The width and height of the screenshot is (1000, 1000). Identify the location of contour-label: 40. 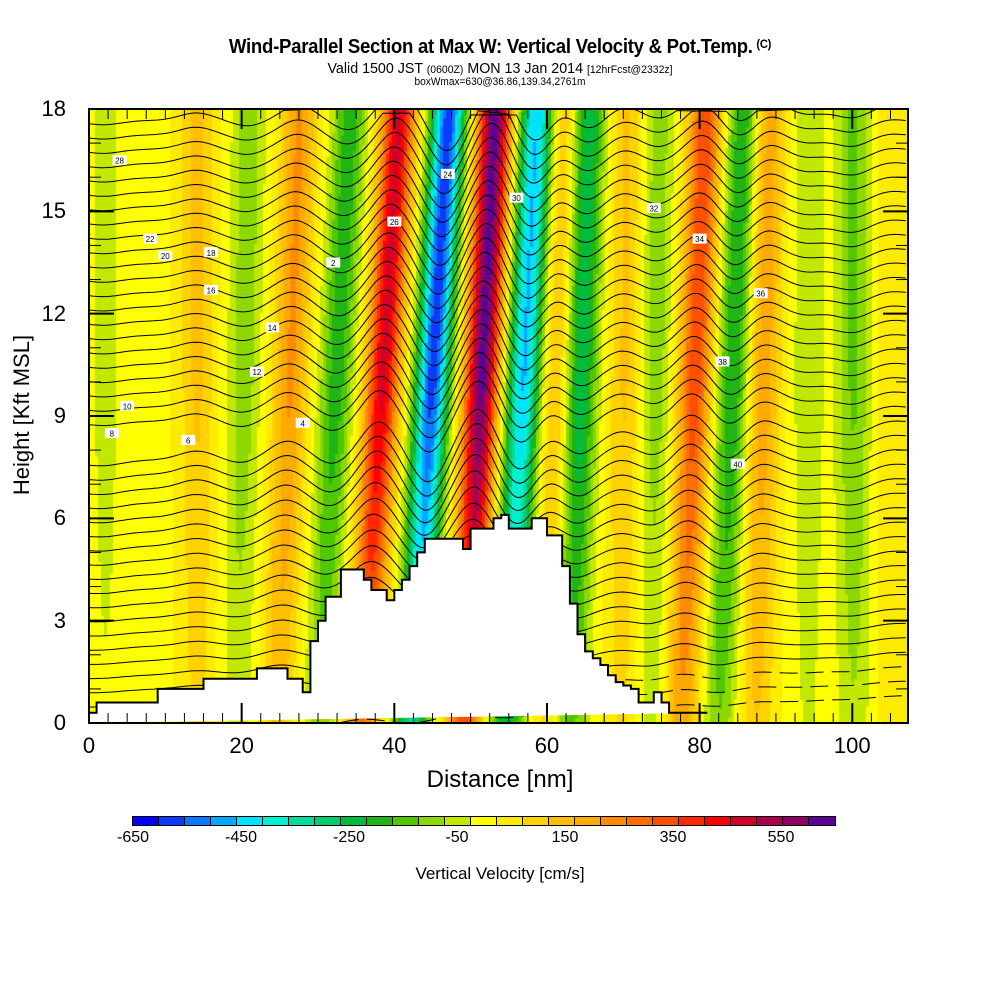
(737, 463).